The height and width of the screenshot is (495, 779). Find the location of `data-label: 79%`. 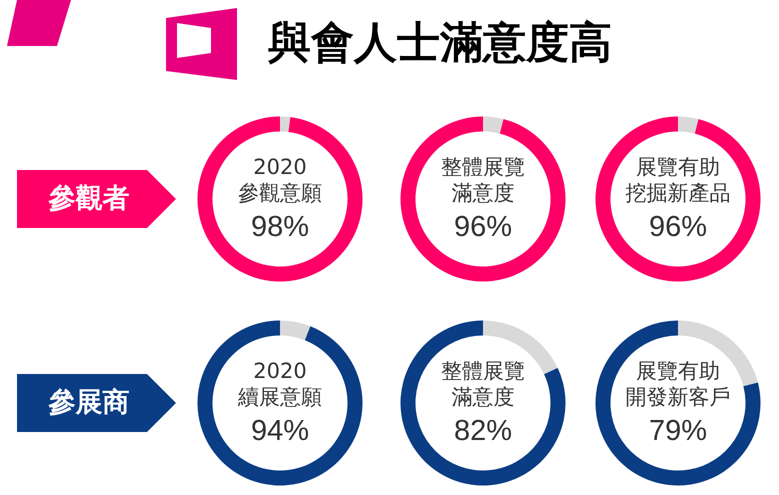

data-label: 79% is located at coordinates (677, 431).